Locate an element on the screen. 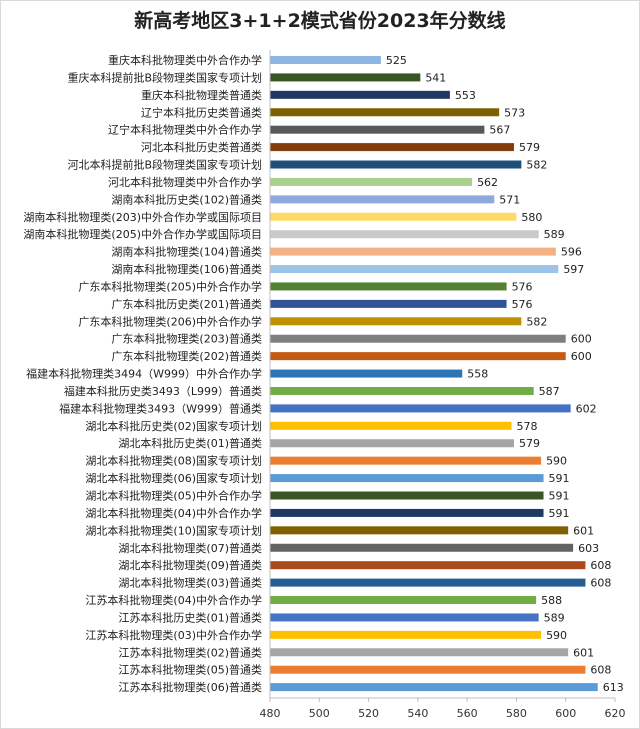 The height and width of the screenshot is (729, 640). data-label: 525 is located at coordinates (396, 60).